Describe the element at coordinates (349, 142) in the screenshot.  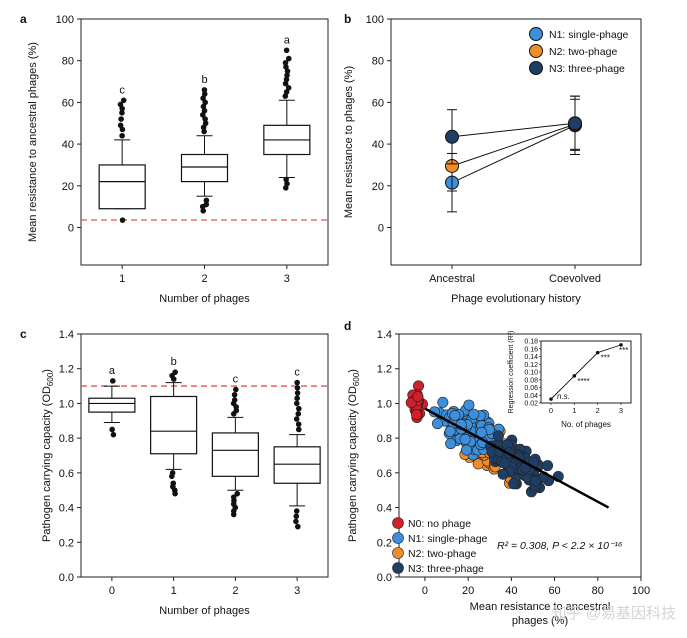
I see `y-axis-label: Mean resistance to phages (%)` at that location.